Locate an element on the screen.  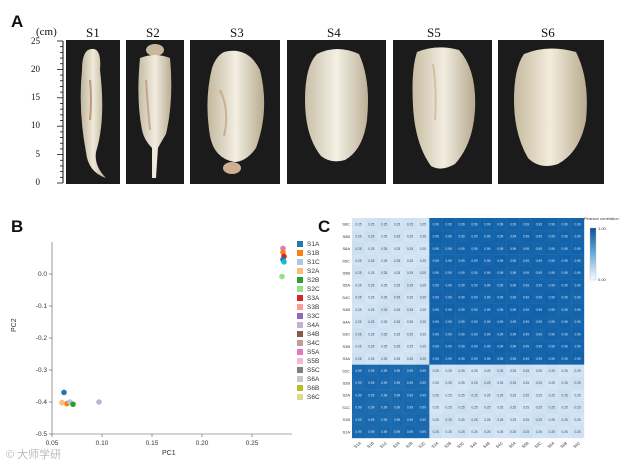
pca-y-tick-label: -0.1 is located at coordinates (42, 306).